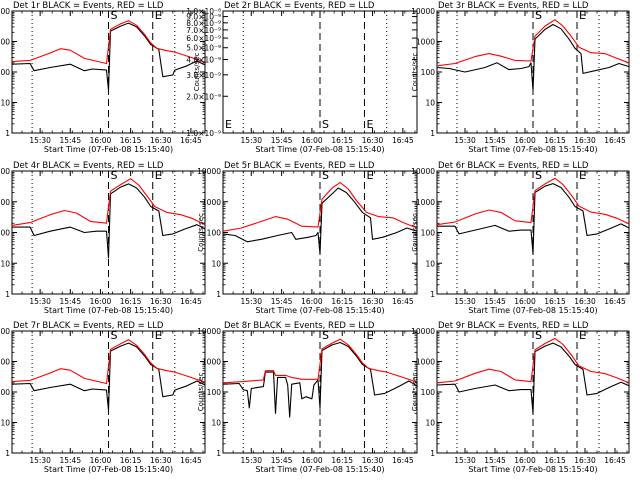  What do you see at coordinates (299, 6) in the screenshot?
I see `chart-title: Det 2r BLACK = Events, RED = LLD` at bounding box center [299, 6].